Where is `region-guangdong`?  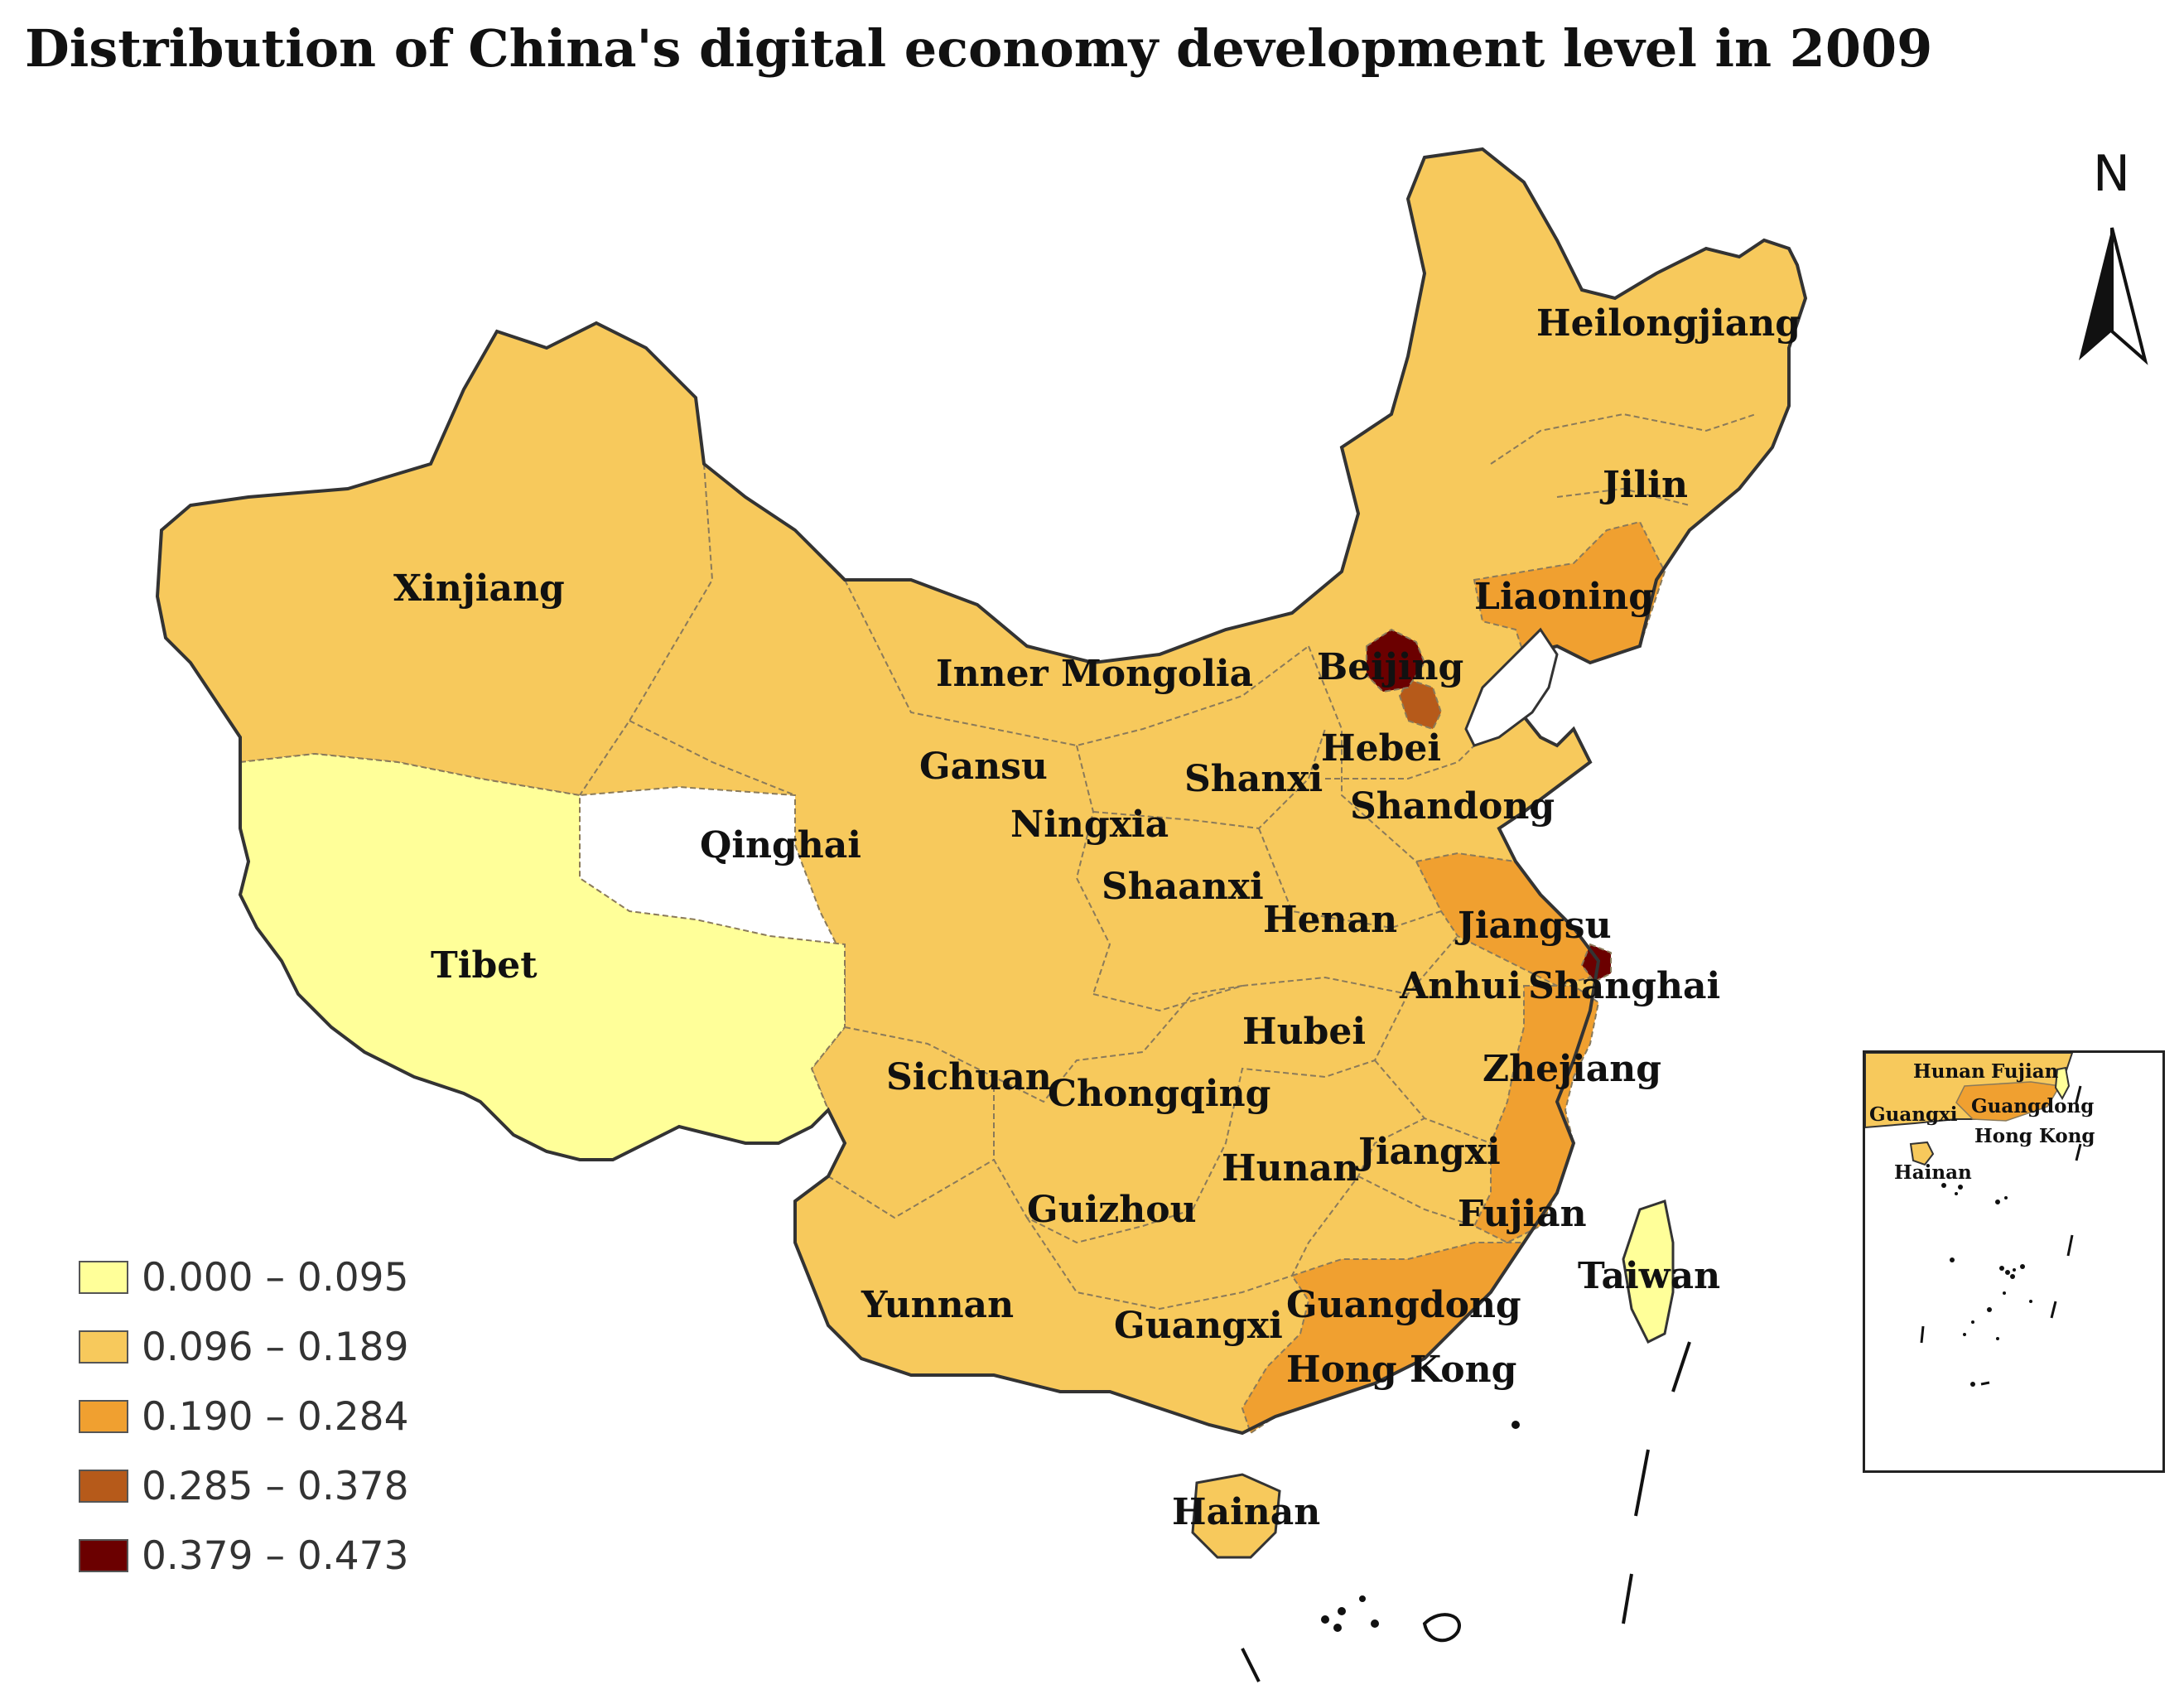 region-guangdong is located at coordinates (1383, 1338).